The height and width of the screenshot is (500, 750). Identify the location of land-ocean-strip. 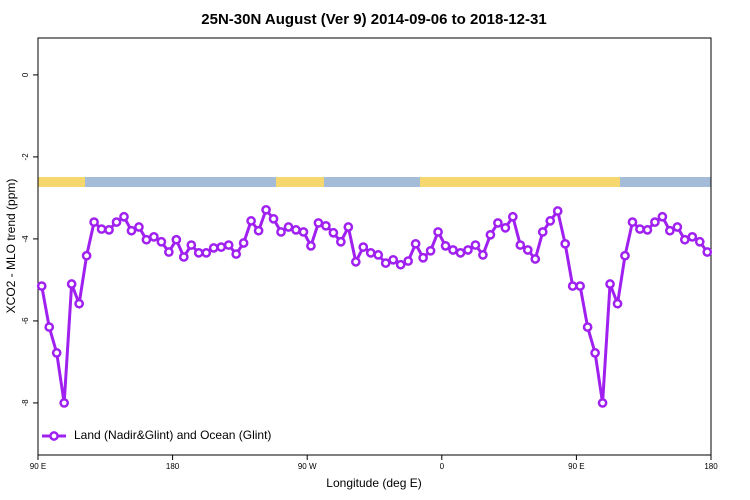
(374, 182).